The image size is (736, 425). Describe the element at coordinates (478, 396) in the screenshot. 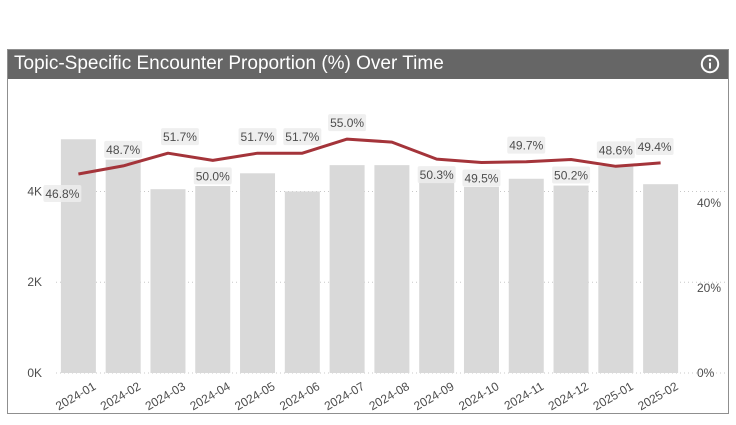

I see `x-tick-label: 2024-10` at that location.